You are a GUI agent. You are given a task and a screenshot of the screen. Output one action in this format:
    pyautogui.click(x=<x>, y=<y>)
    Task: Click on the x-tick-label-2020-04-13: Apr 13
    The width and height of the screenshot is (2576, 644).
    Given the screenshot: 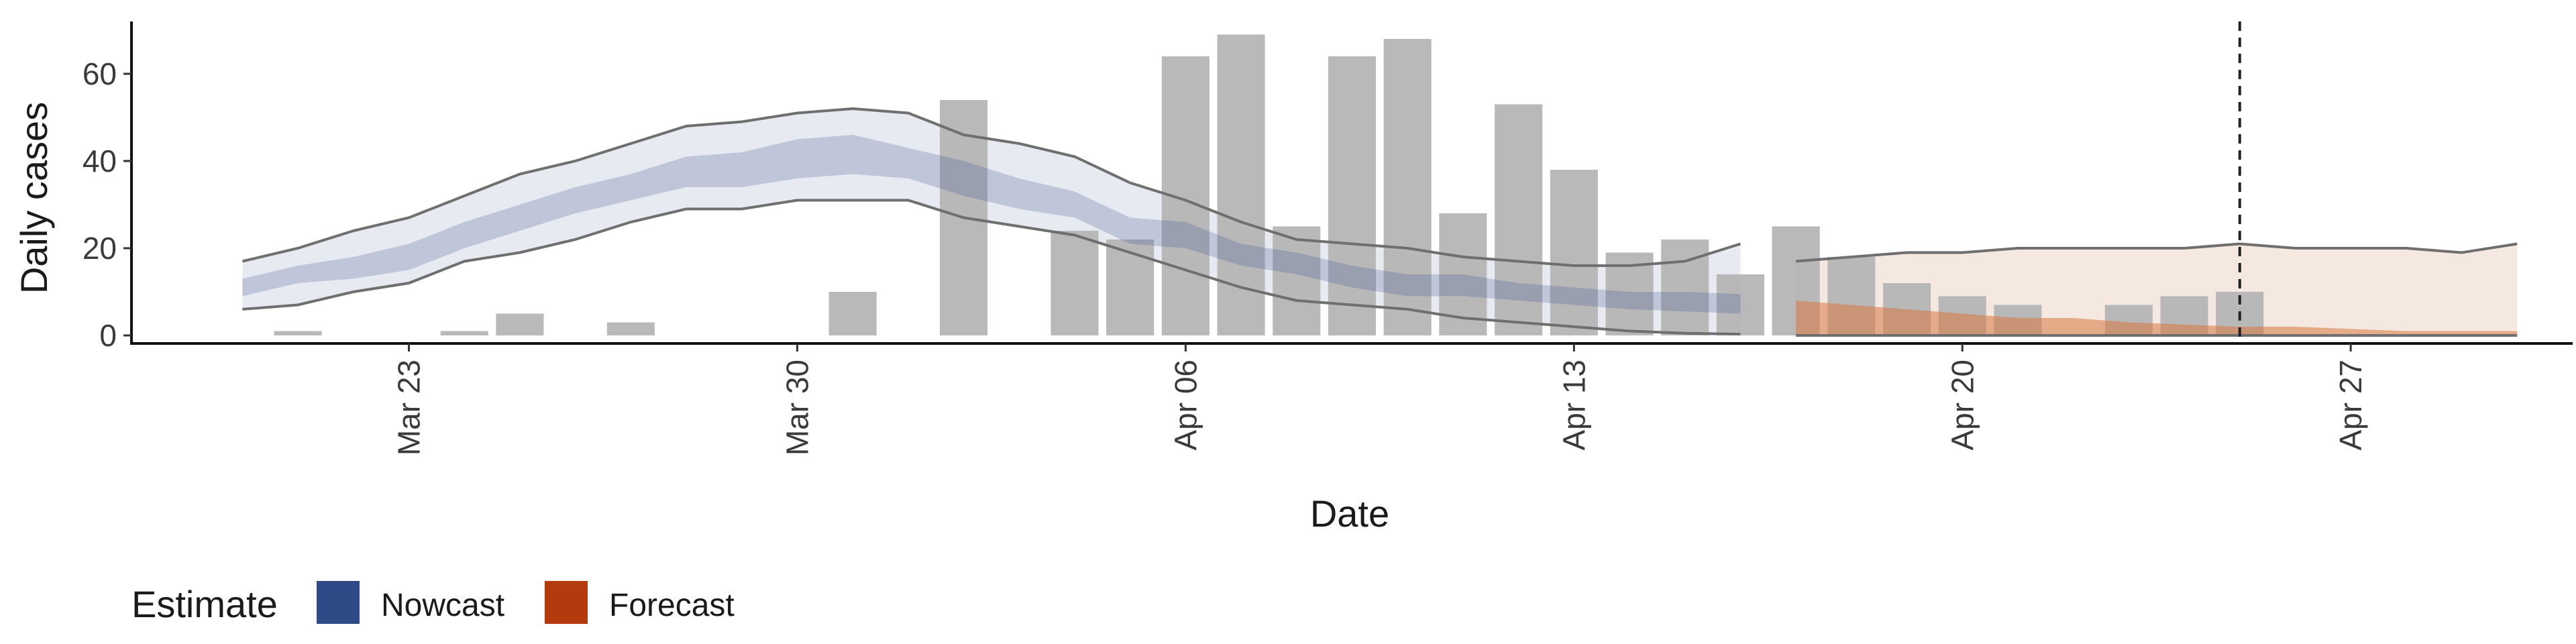 What is the action you would take?
    pyautogui.click(x=1573, y=405)
    